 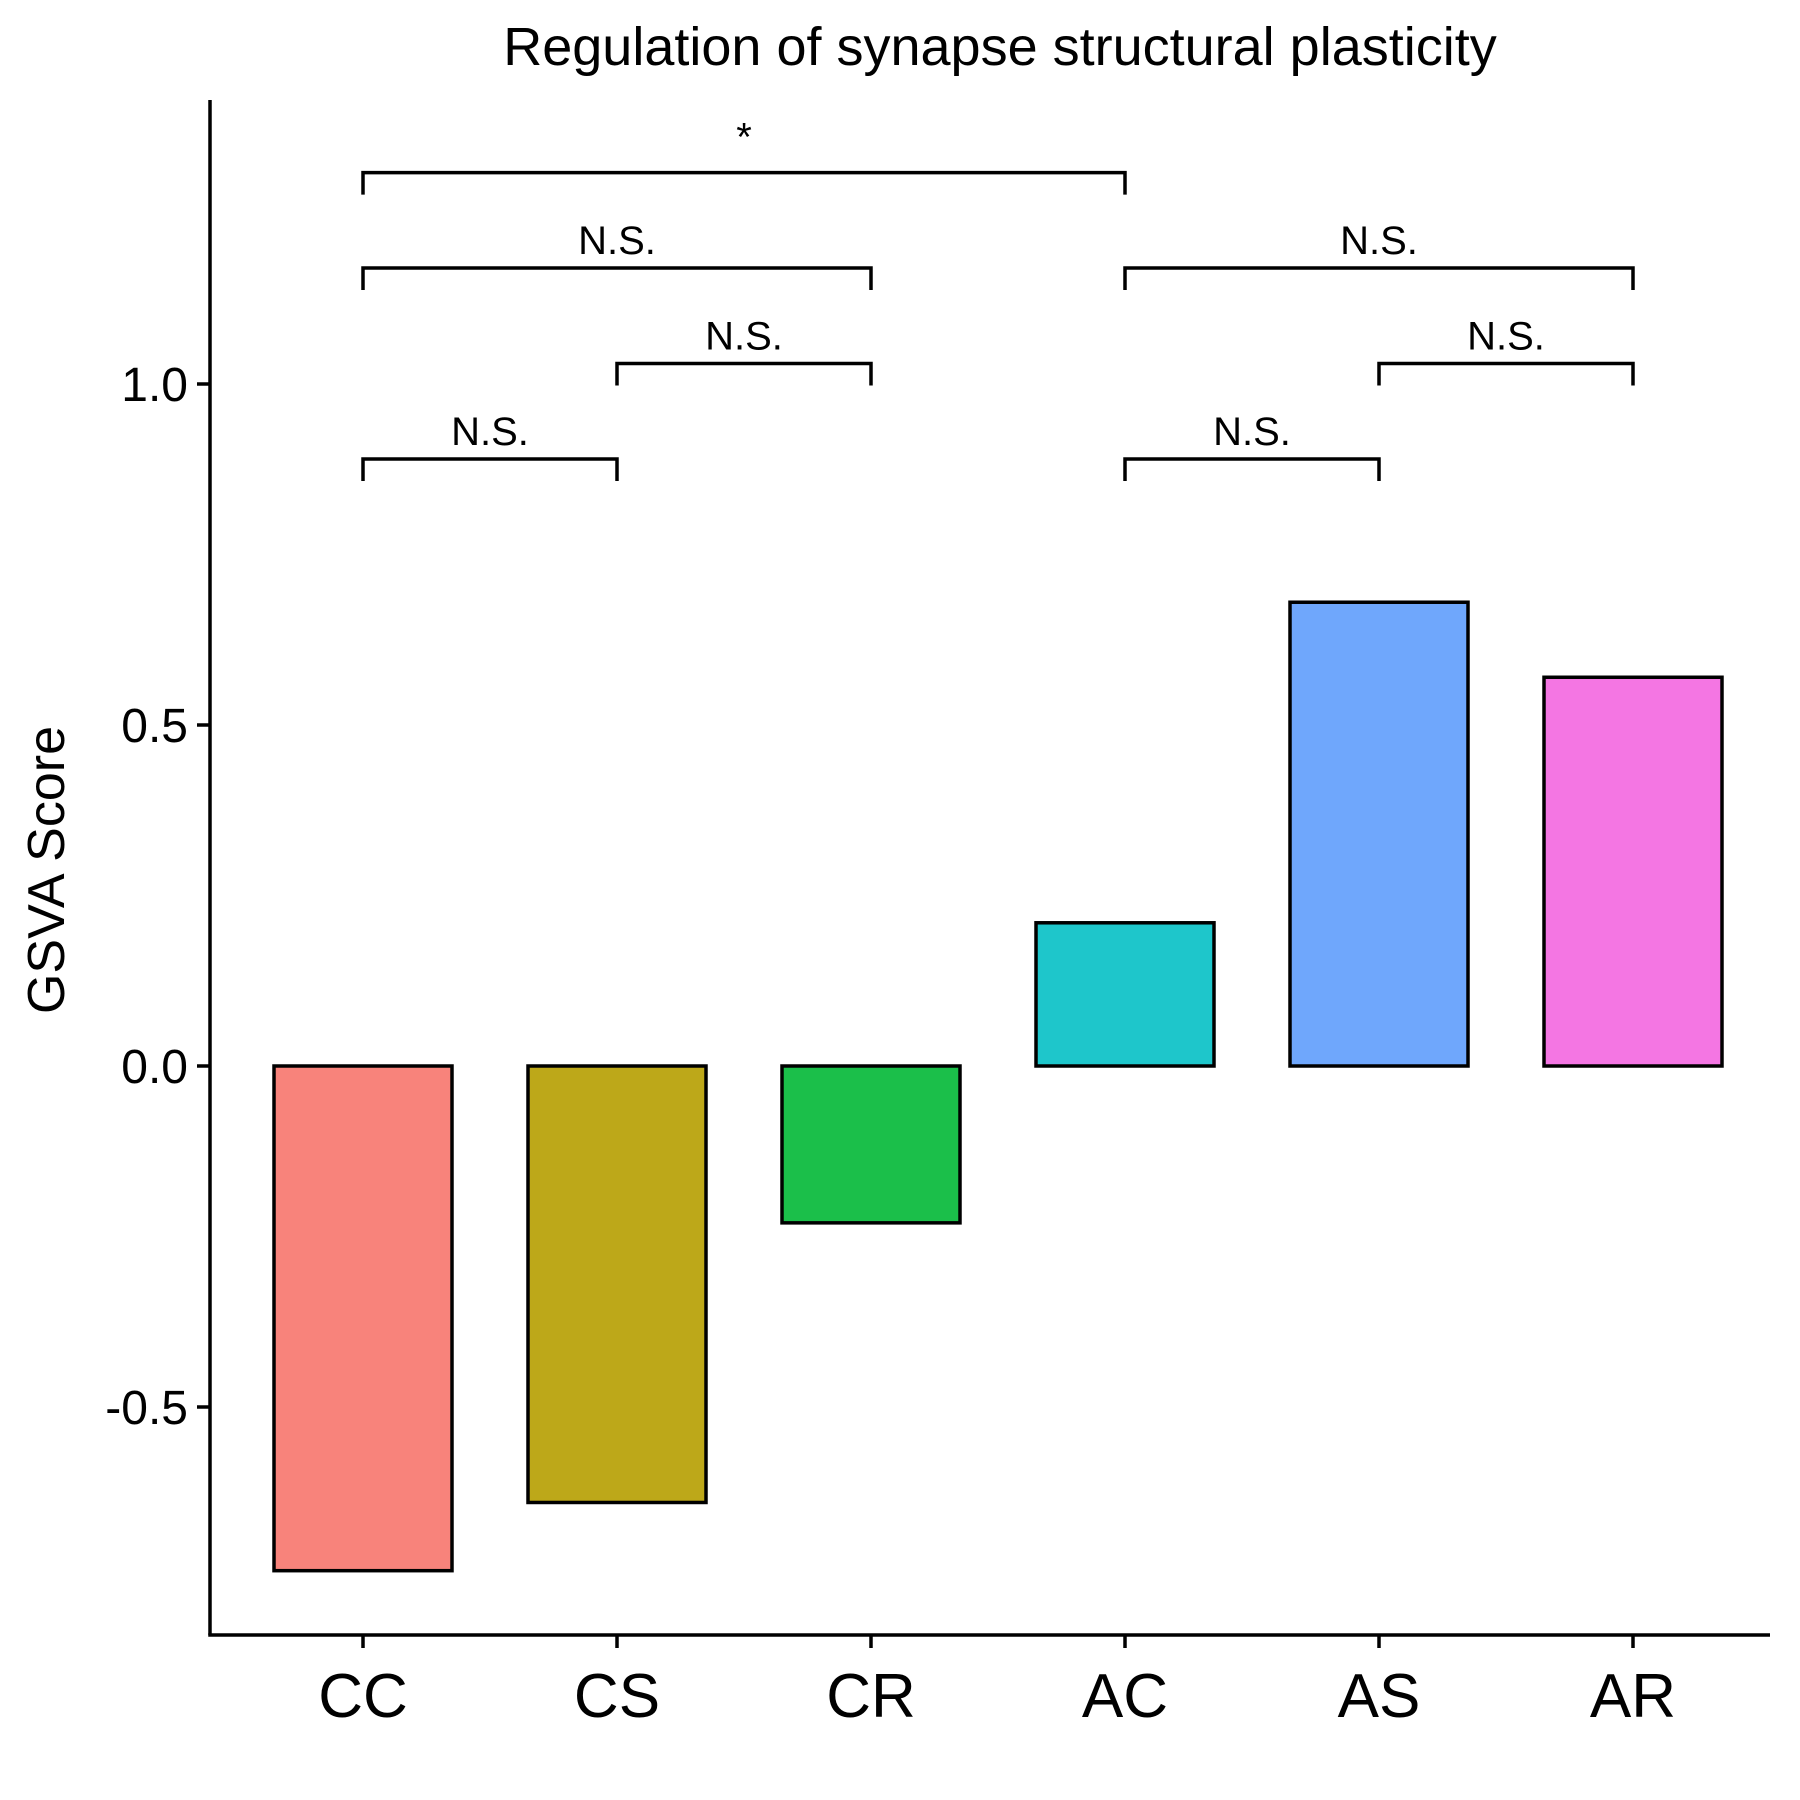 What do you see at coordinates (871, 1696) in the screenshot?
I see `x-tick-label-cr: CR` at bounding box center [871, 1696].